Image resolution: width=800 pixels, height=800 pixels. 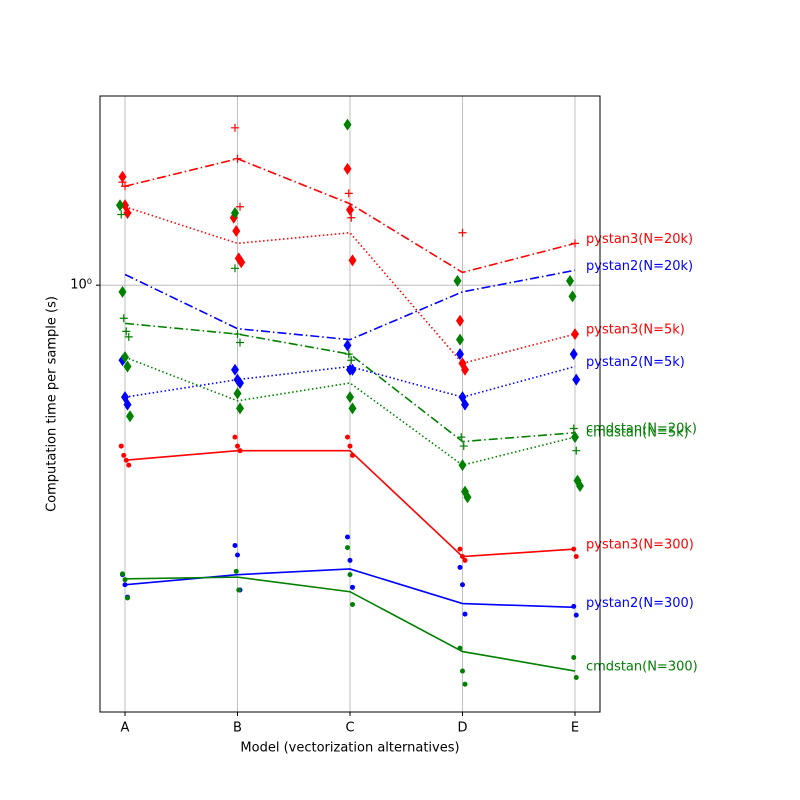 What do you see at coordinates (349, 748) in the screenshot?
I see `x-axis-label: Model (vectorization alternatives)` at bounding box center [349, 748].